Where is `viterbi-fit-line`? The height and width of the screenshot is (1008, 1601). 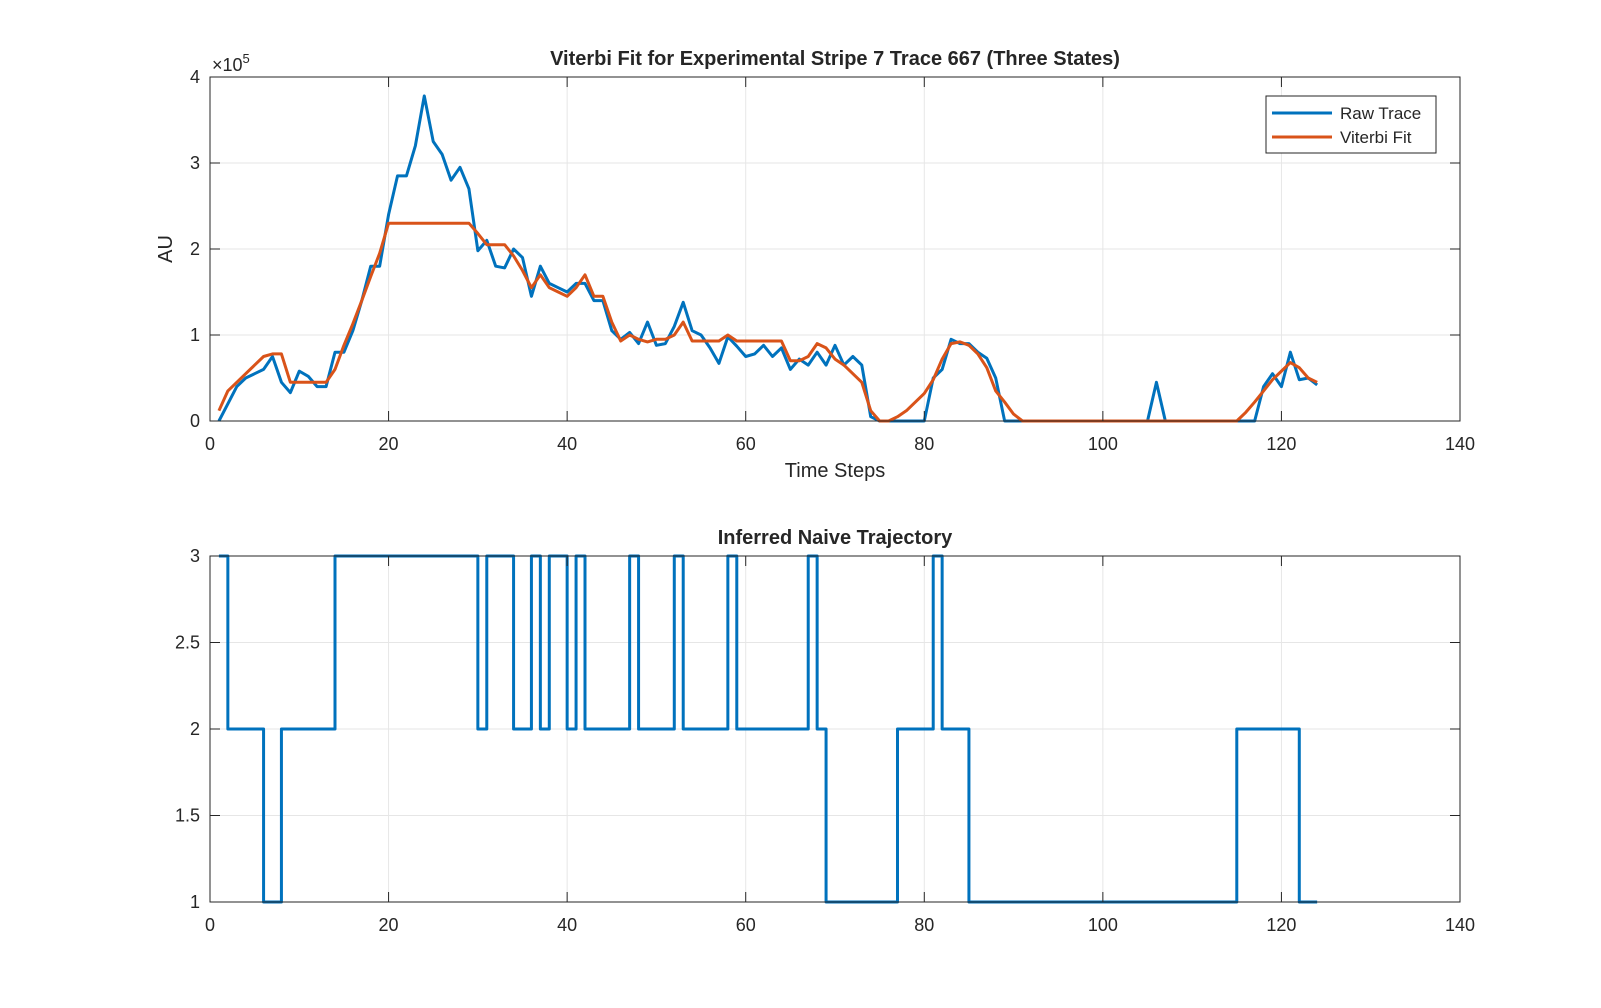
viterbi-fit-line is located at coordinates (767, 322).